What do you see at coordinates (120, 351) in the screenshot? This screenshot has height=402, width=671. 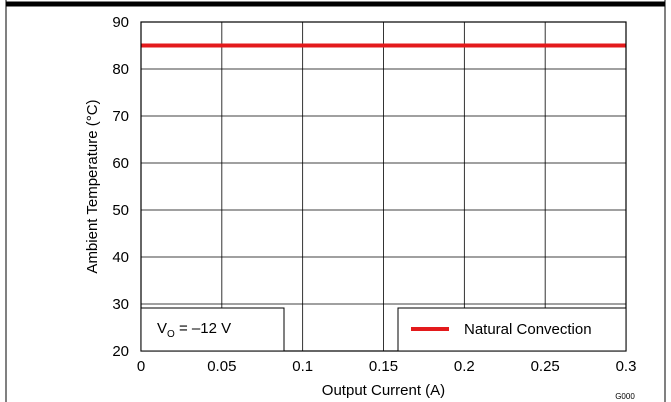 I see `y-tick-label: 20` at bounding box center [120, 351].